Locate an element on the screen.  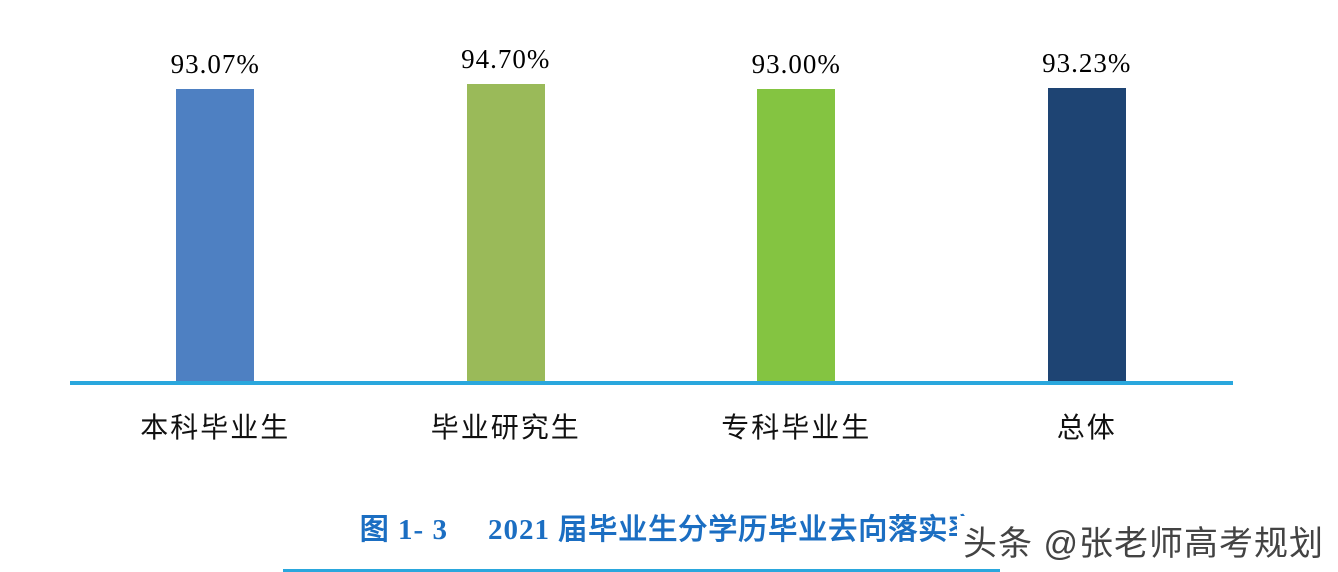
watermark-text: 头条 @张老师高考规划 is located at coordinates (1140, 540).